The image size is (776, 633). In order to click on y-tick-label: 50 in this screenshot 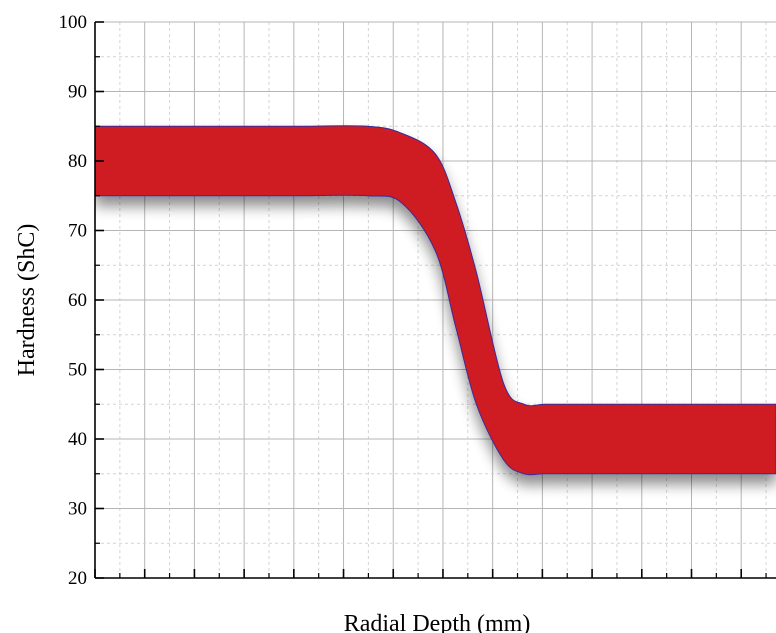, I will do `click(77, 370)`.